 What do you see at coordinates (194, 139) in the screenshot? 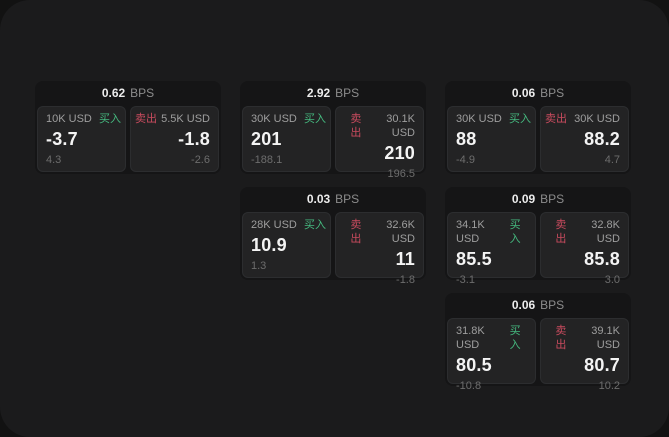
I see `sell-price: -1.8` at bounding box center [194, 139].